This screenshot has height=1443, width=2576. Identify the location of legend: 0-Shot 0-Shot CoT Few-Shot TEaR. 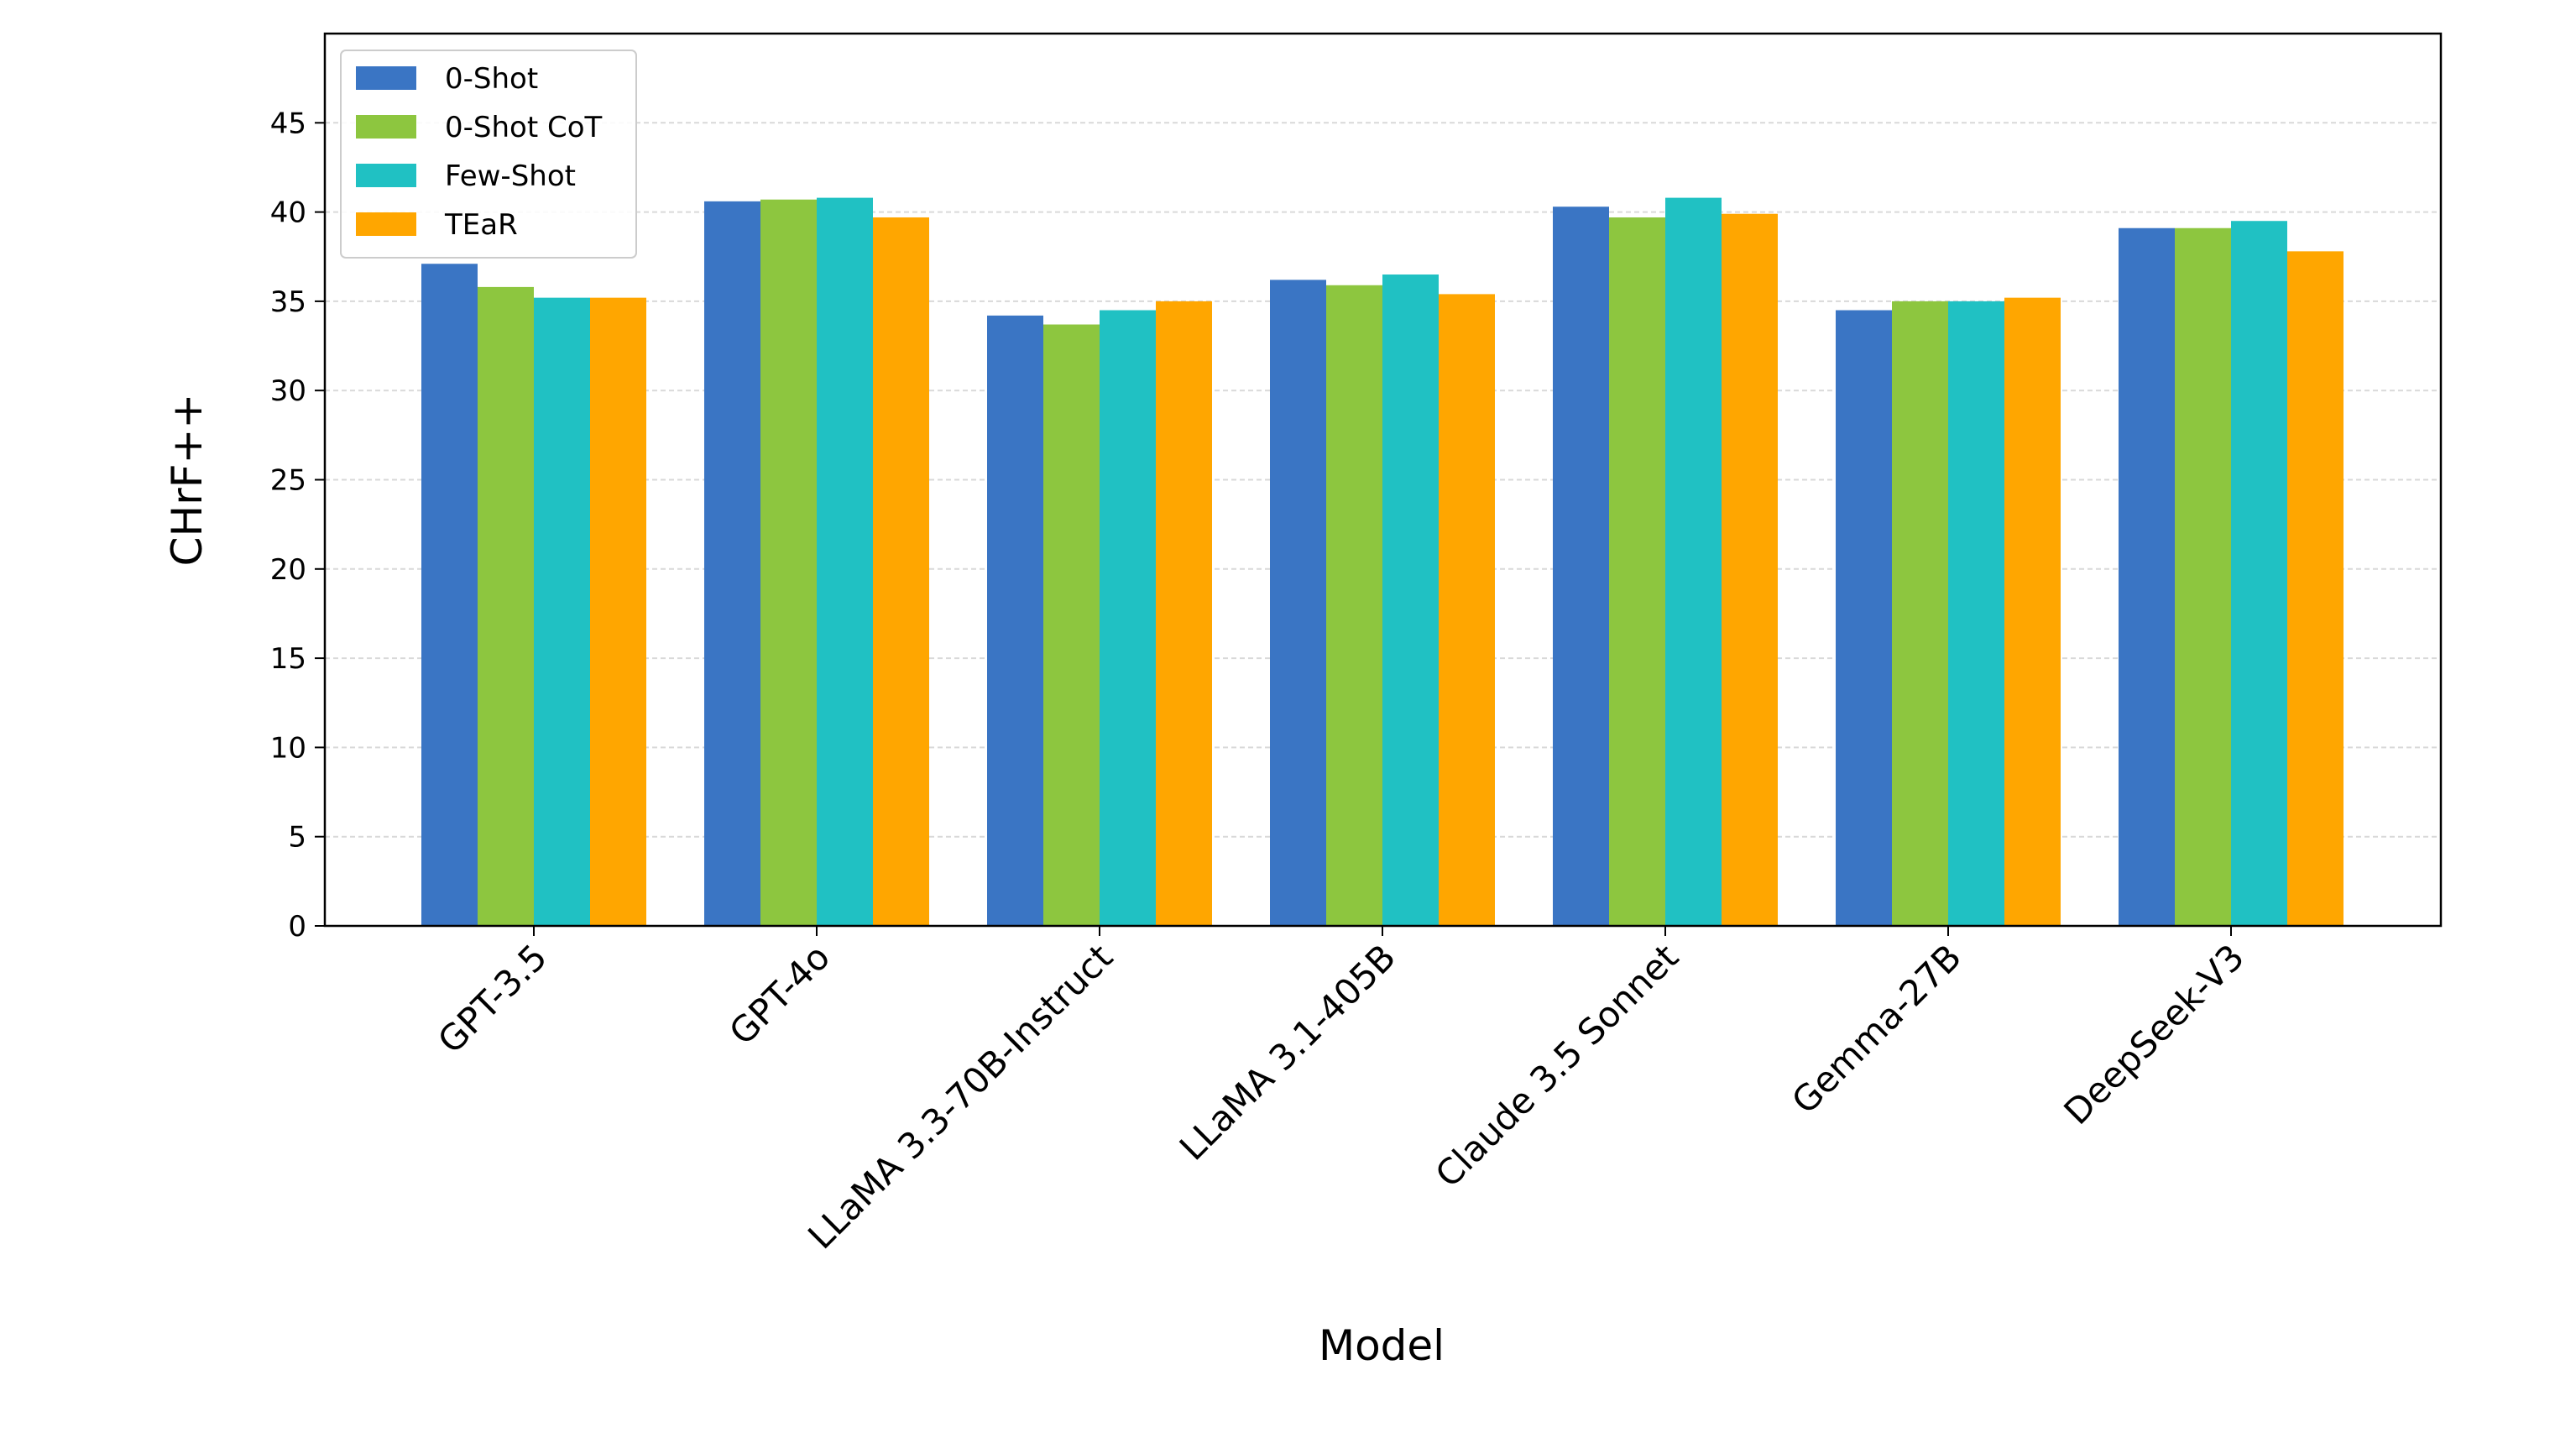
(488, 154).